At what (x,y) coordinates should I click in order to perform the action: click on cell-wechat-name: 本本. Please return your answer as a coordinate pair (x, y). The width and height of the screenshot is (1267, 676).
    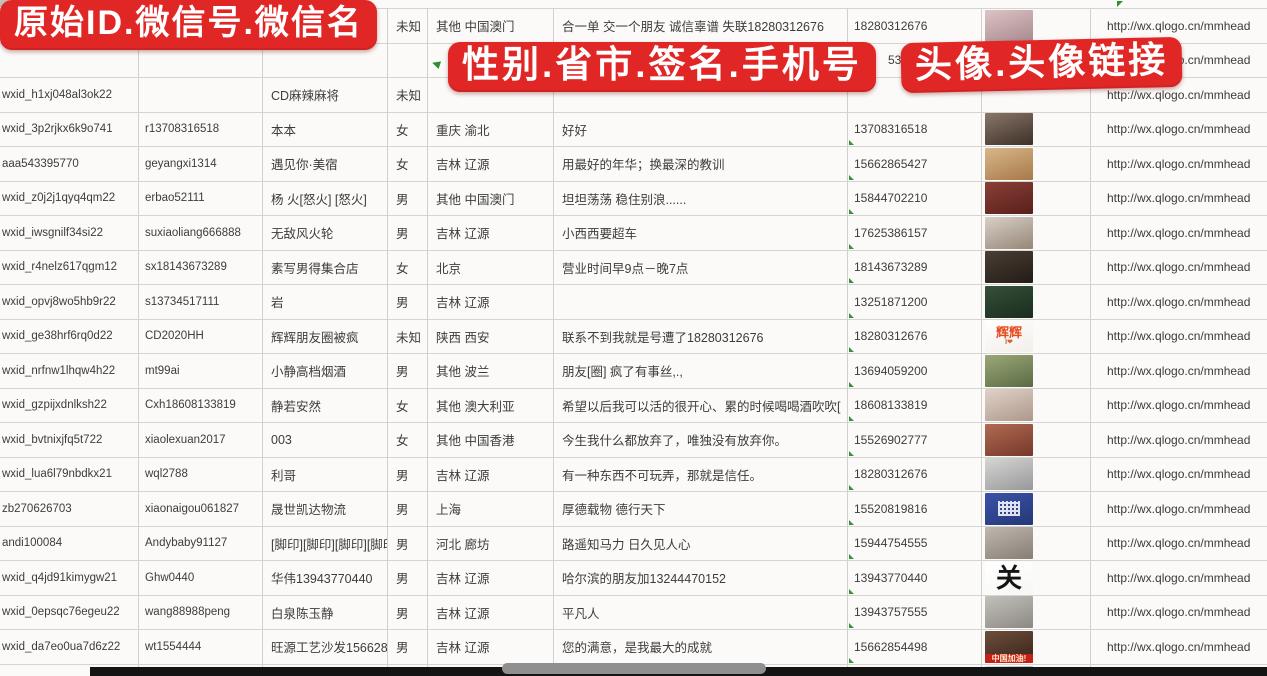
    Looking at the image, I should click on (325, 129).